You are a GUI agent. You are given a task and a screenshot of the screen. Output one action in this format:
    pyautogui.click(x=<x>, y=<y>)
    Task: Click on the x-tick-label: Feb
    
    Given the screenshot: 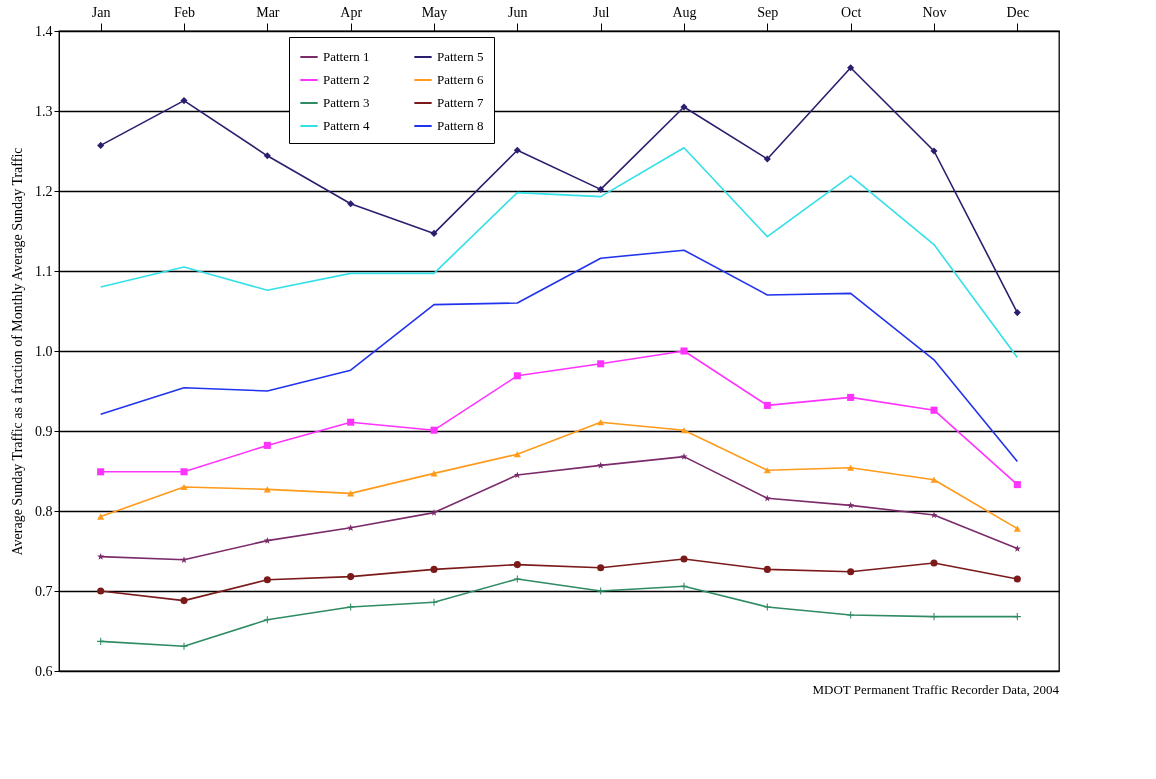 What is the action you would take?
    pyautogui.click(x=184, y=12)
    